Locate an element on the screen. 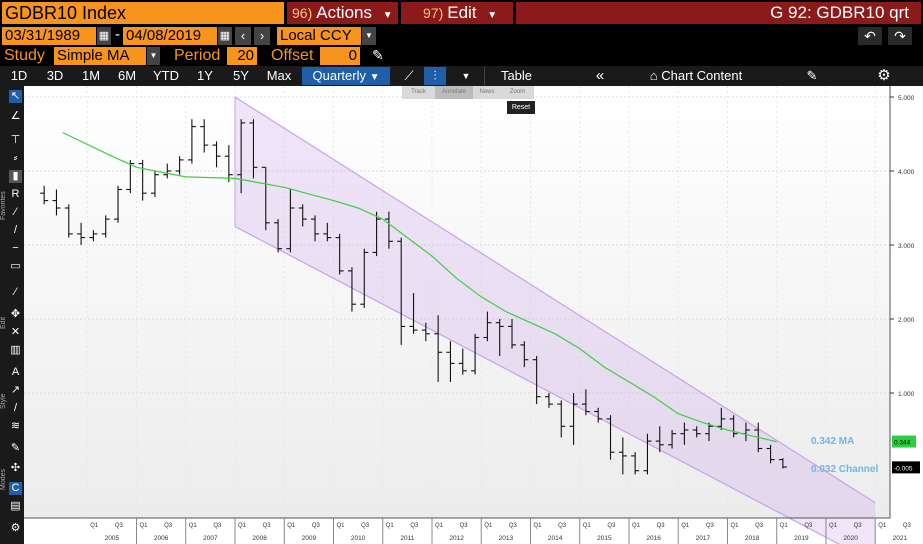 The width and height of the screenshot is (923, 544). collapse-icon: « is located at coordinates (600, 75).